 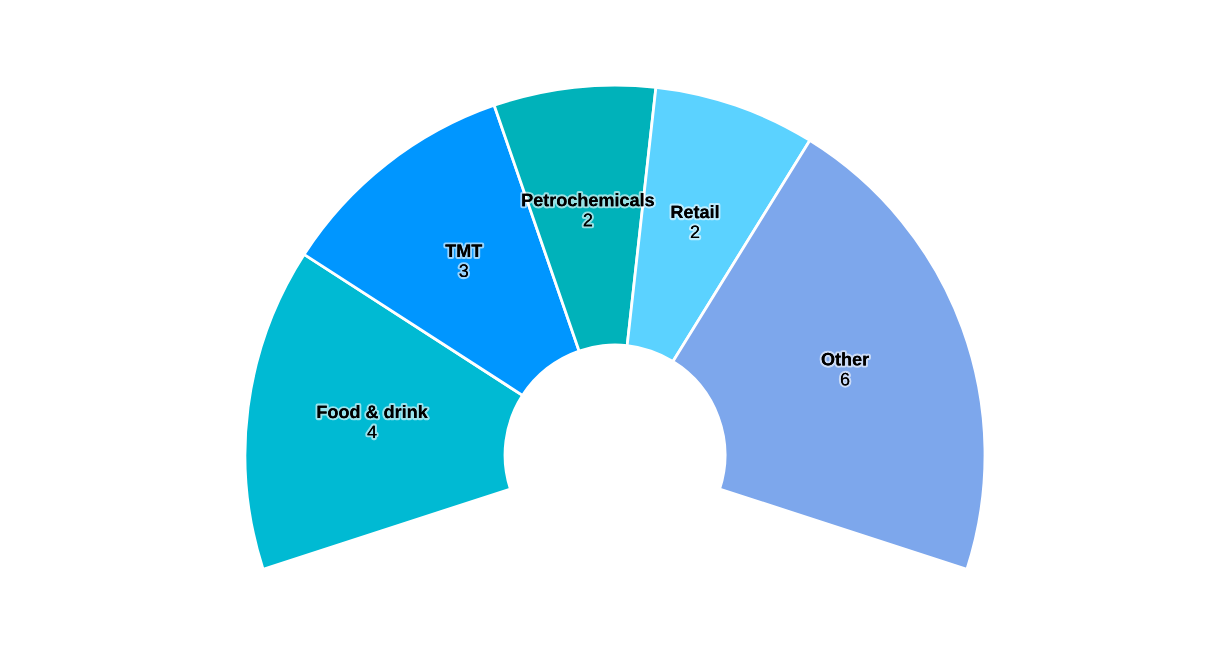 I want to click on slice-label: TMT, so click(x=464, y=250).